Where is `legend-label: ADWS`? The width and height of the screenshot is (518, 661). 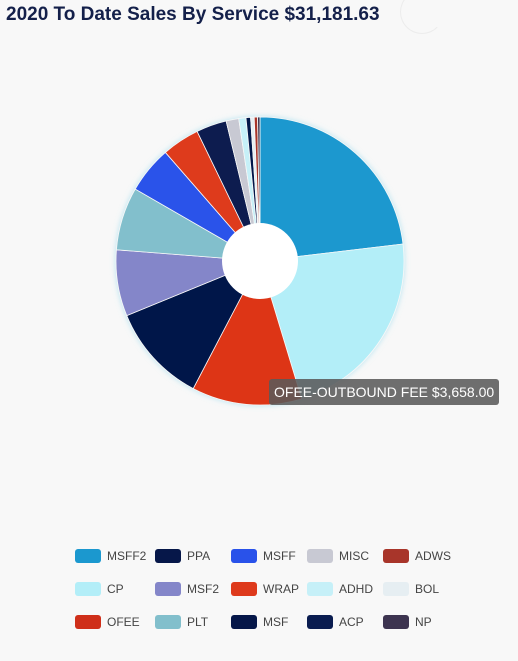 legend-label: ADWS is located at coordinates (433, 556).